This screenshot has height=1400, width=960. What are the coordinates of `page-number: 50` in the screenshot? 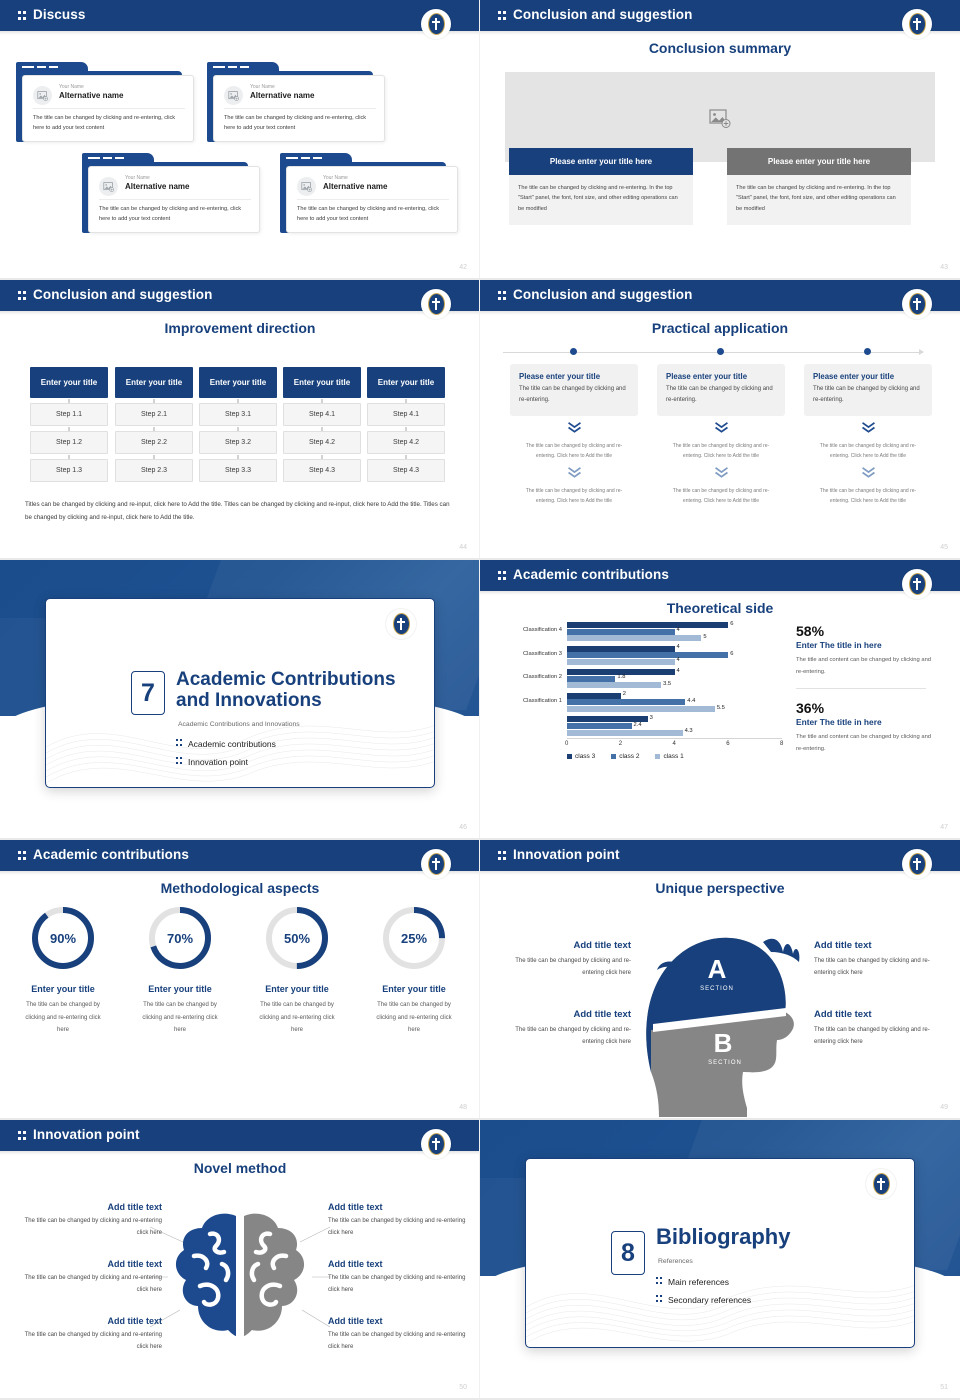 It's located at (463, 1387).